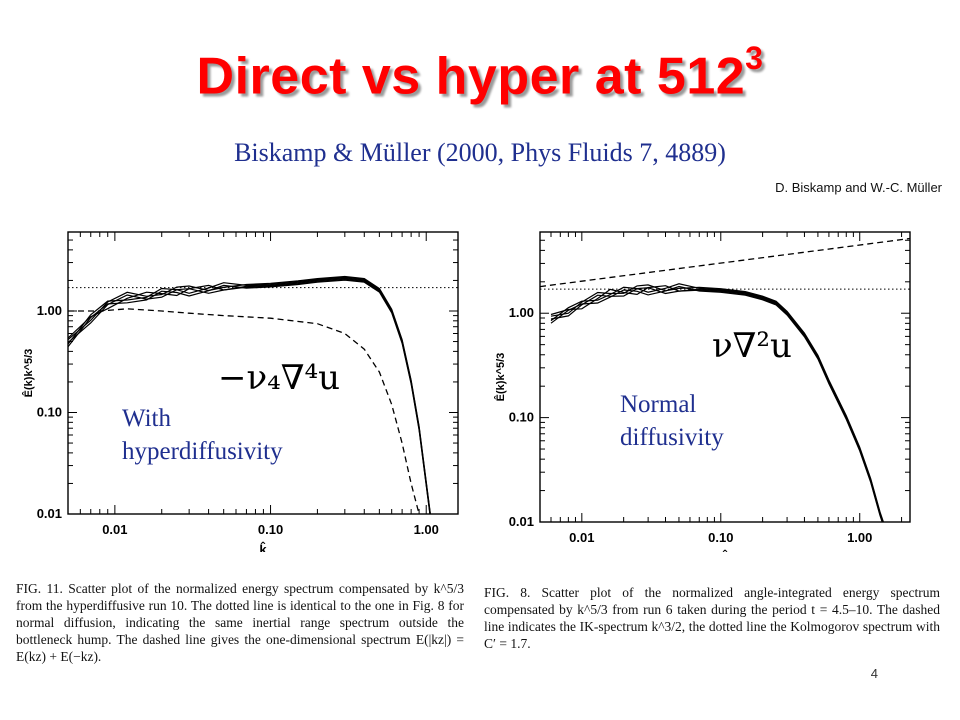  What do you see at coordinates (672, 421) in the screenshot?
I see `right-annotation: Normal diffusivity` at bounding box center [672, 421].